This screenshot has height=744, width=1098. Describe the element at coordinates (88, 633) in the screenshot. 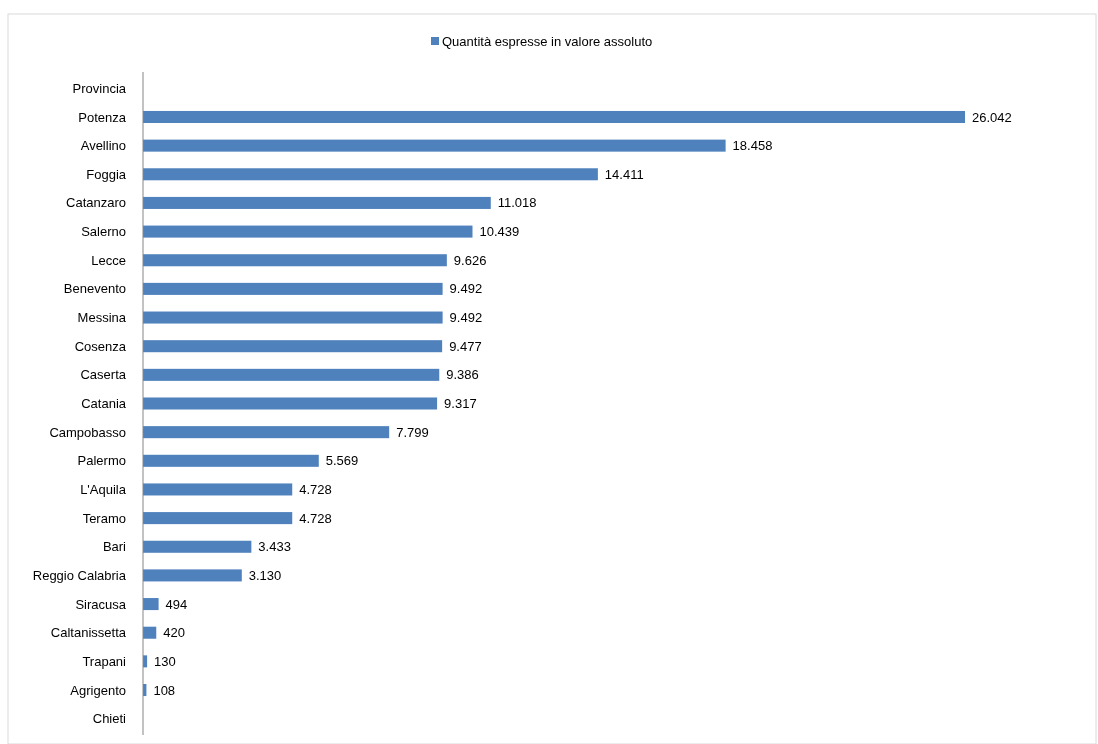

I see `y-tick-label: Caltanissetta` at that location.